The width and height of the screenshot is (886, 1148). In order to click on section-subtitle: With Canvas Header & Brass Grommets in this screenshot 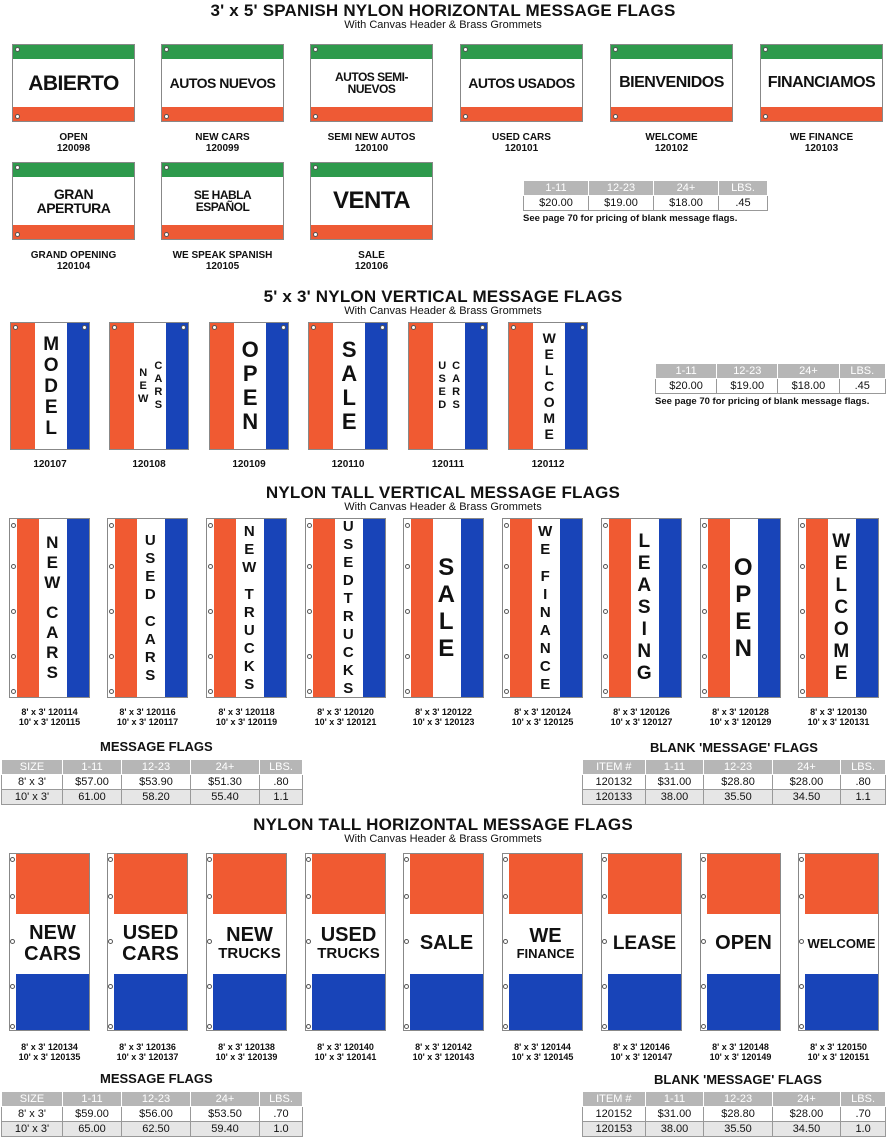, I will do `click(443, 311)`.